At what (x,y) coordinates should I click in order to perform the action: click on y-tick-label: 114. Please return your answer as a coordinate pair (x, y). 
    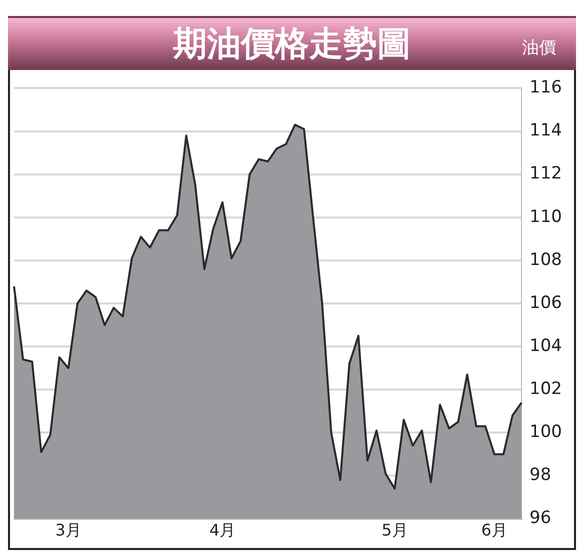
    Looking at the image, I should click on (546, 130).